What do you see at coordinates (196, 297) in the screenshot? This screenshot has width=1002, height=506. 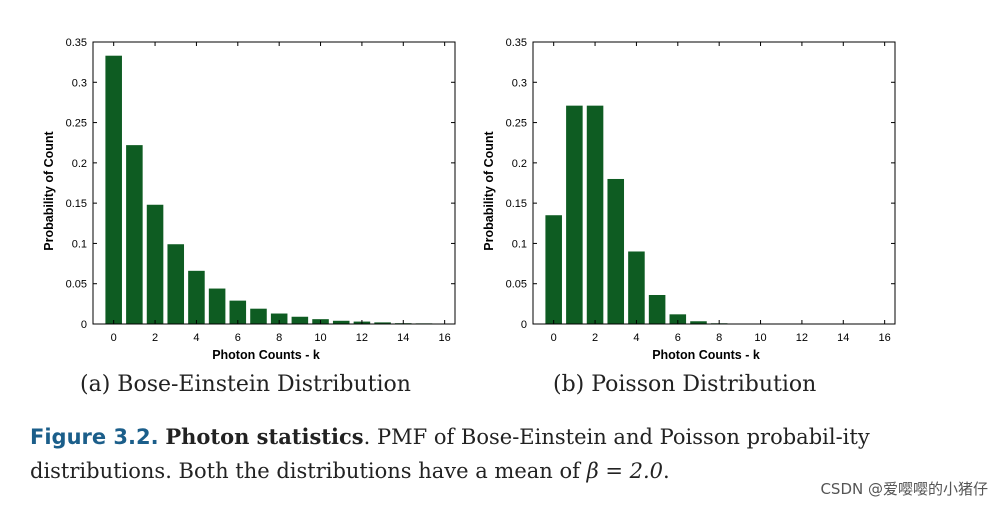 I see `be-bar-k4` at bounding box center [196, 297].